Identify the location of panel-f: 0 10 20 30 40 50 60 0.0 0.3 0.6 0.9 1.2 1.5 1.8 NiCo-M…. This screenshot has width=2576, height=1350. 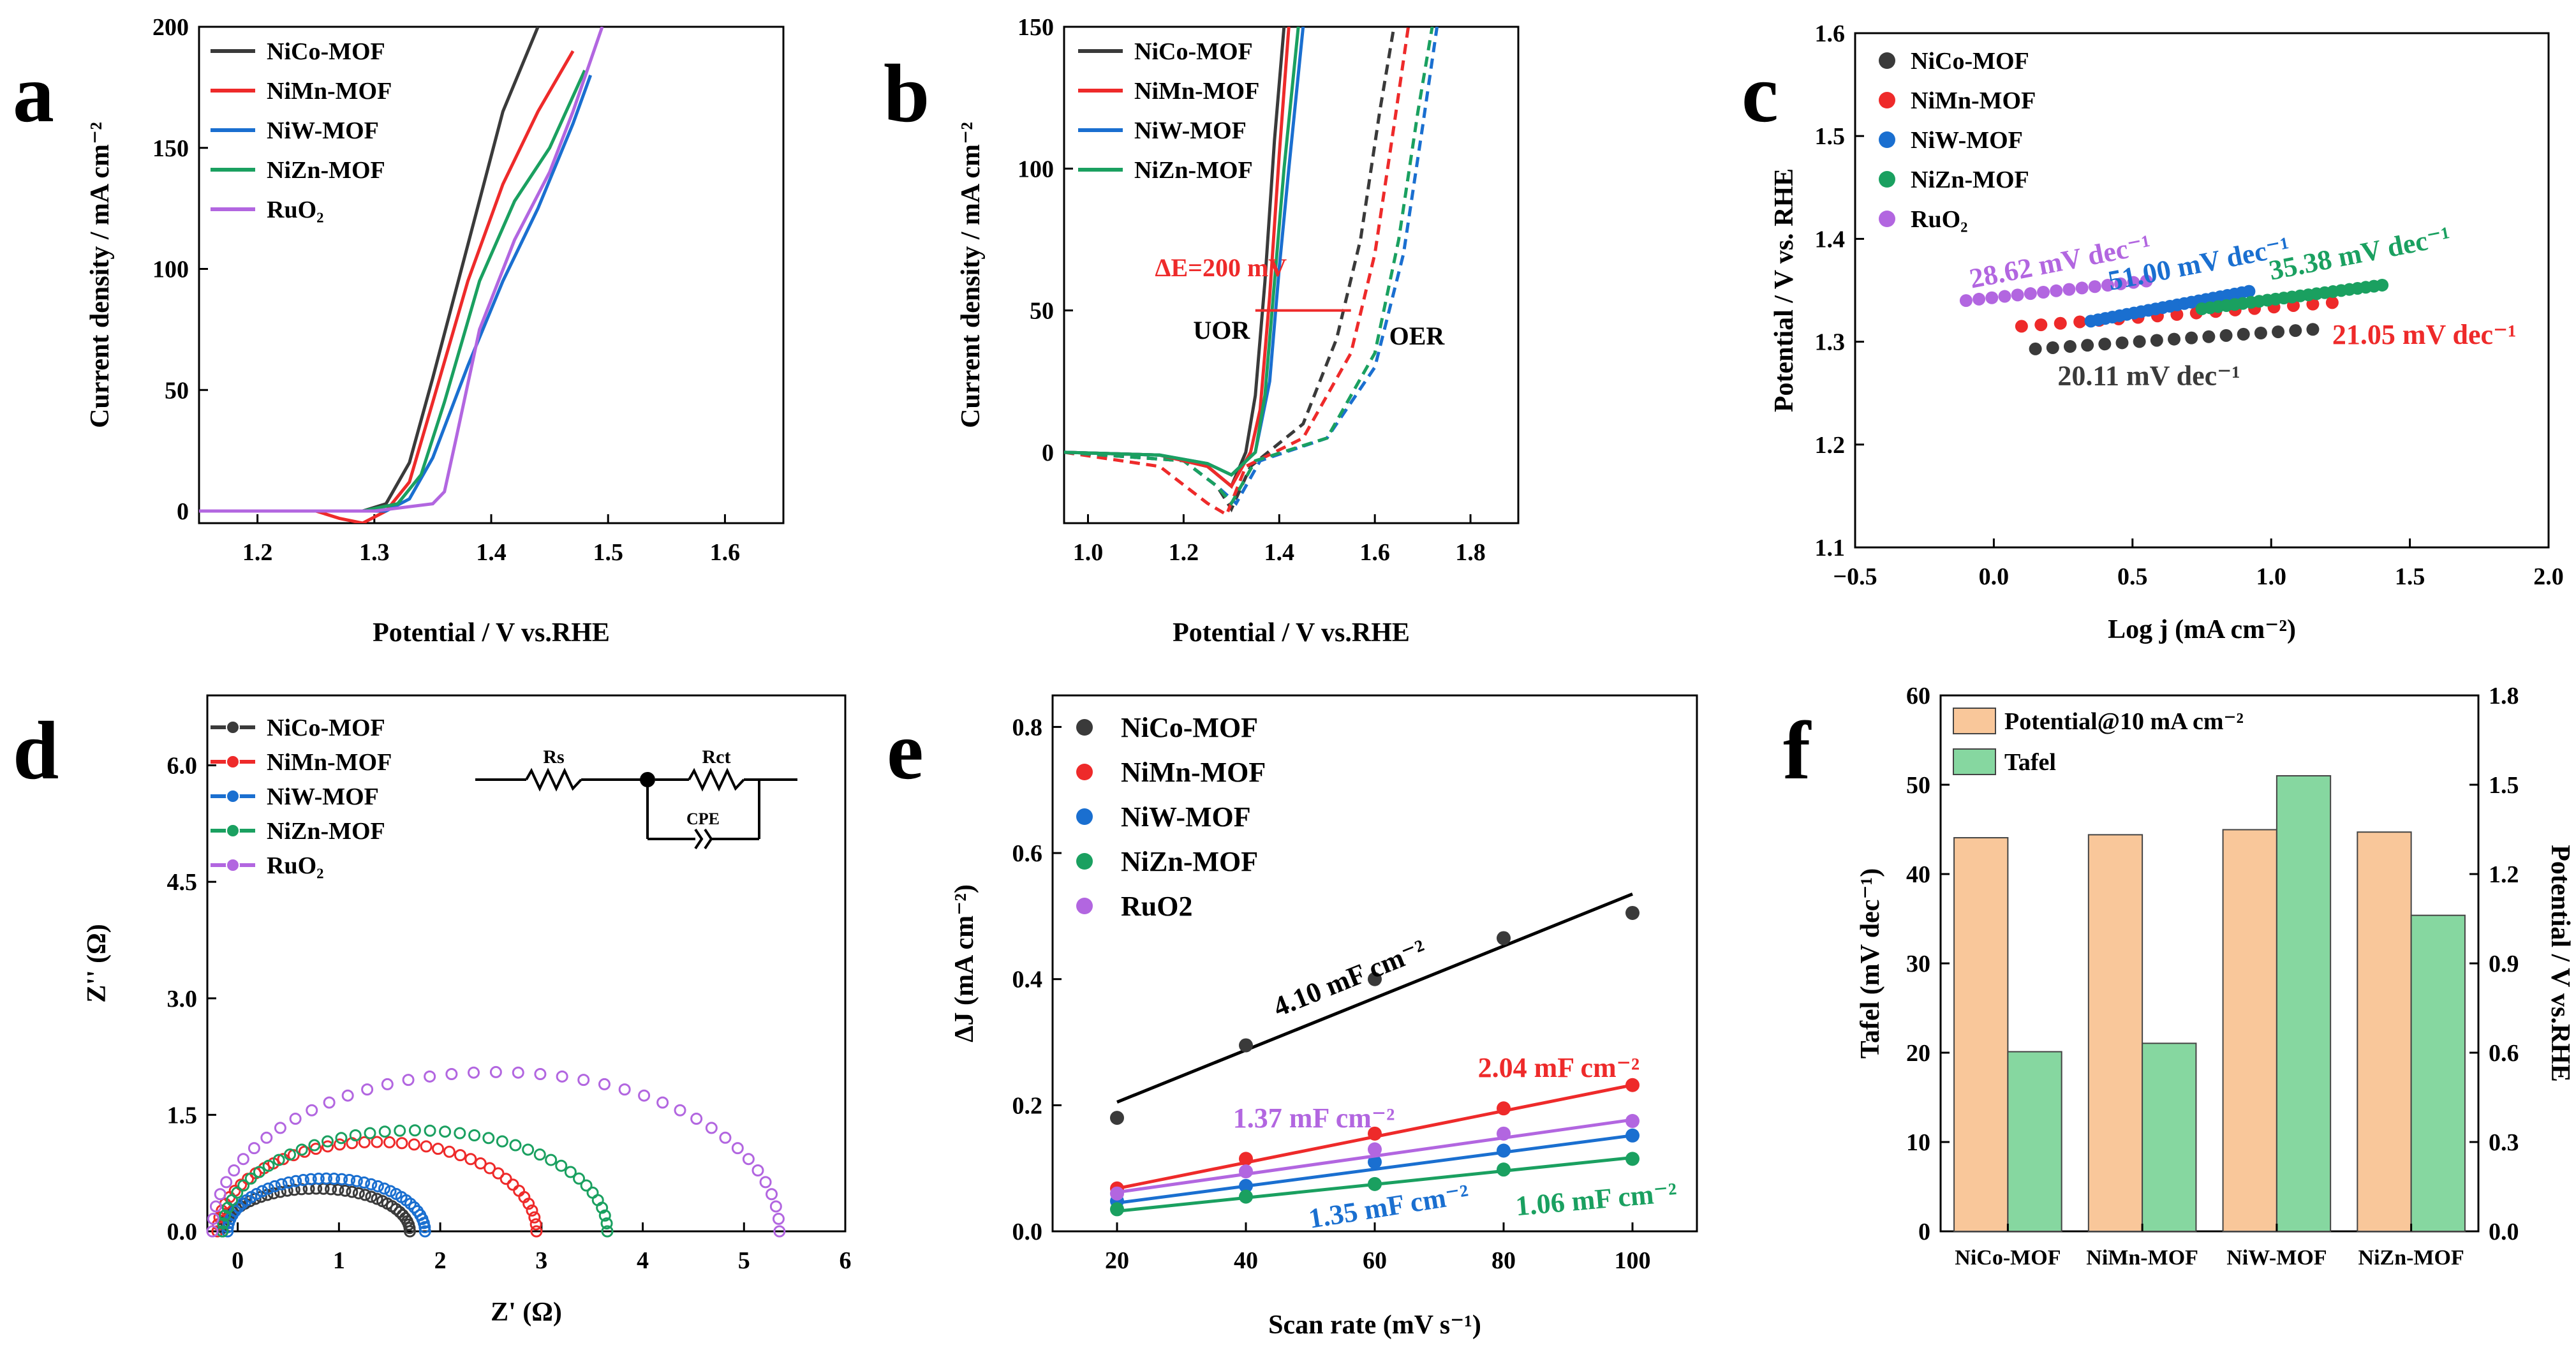
(2179, 976).